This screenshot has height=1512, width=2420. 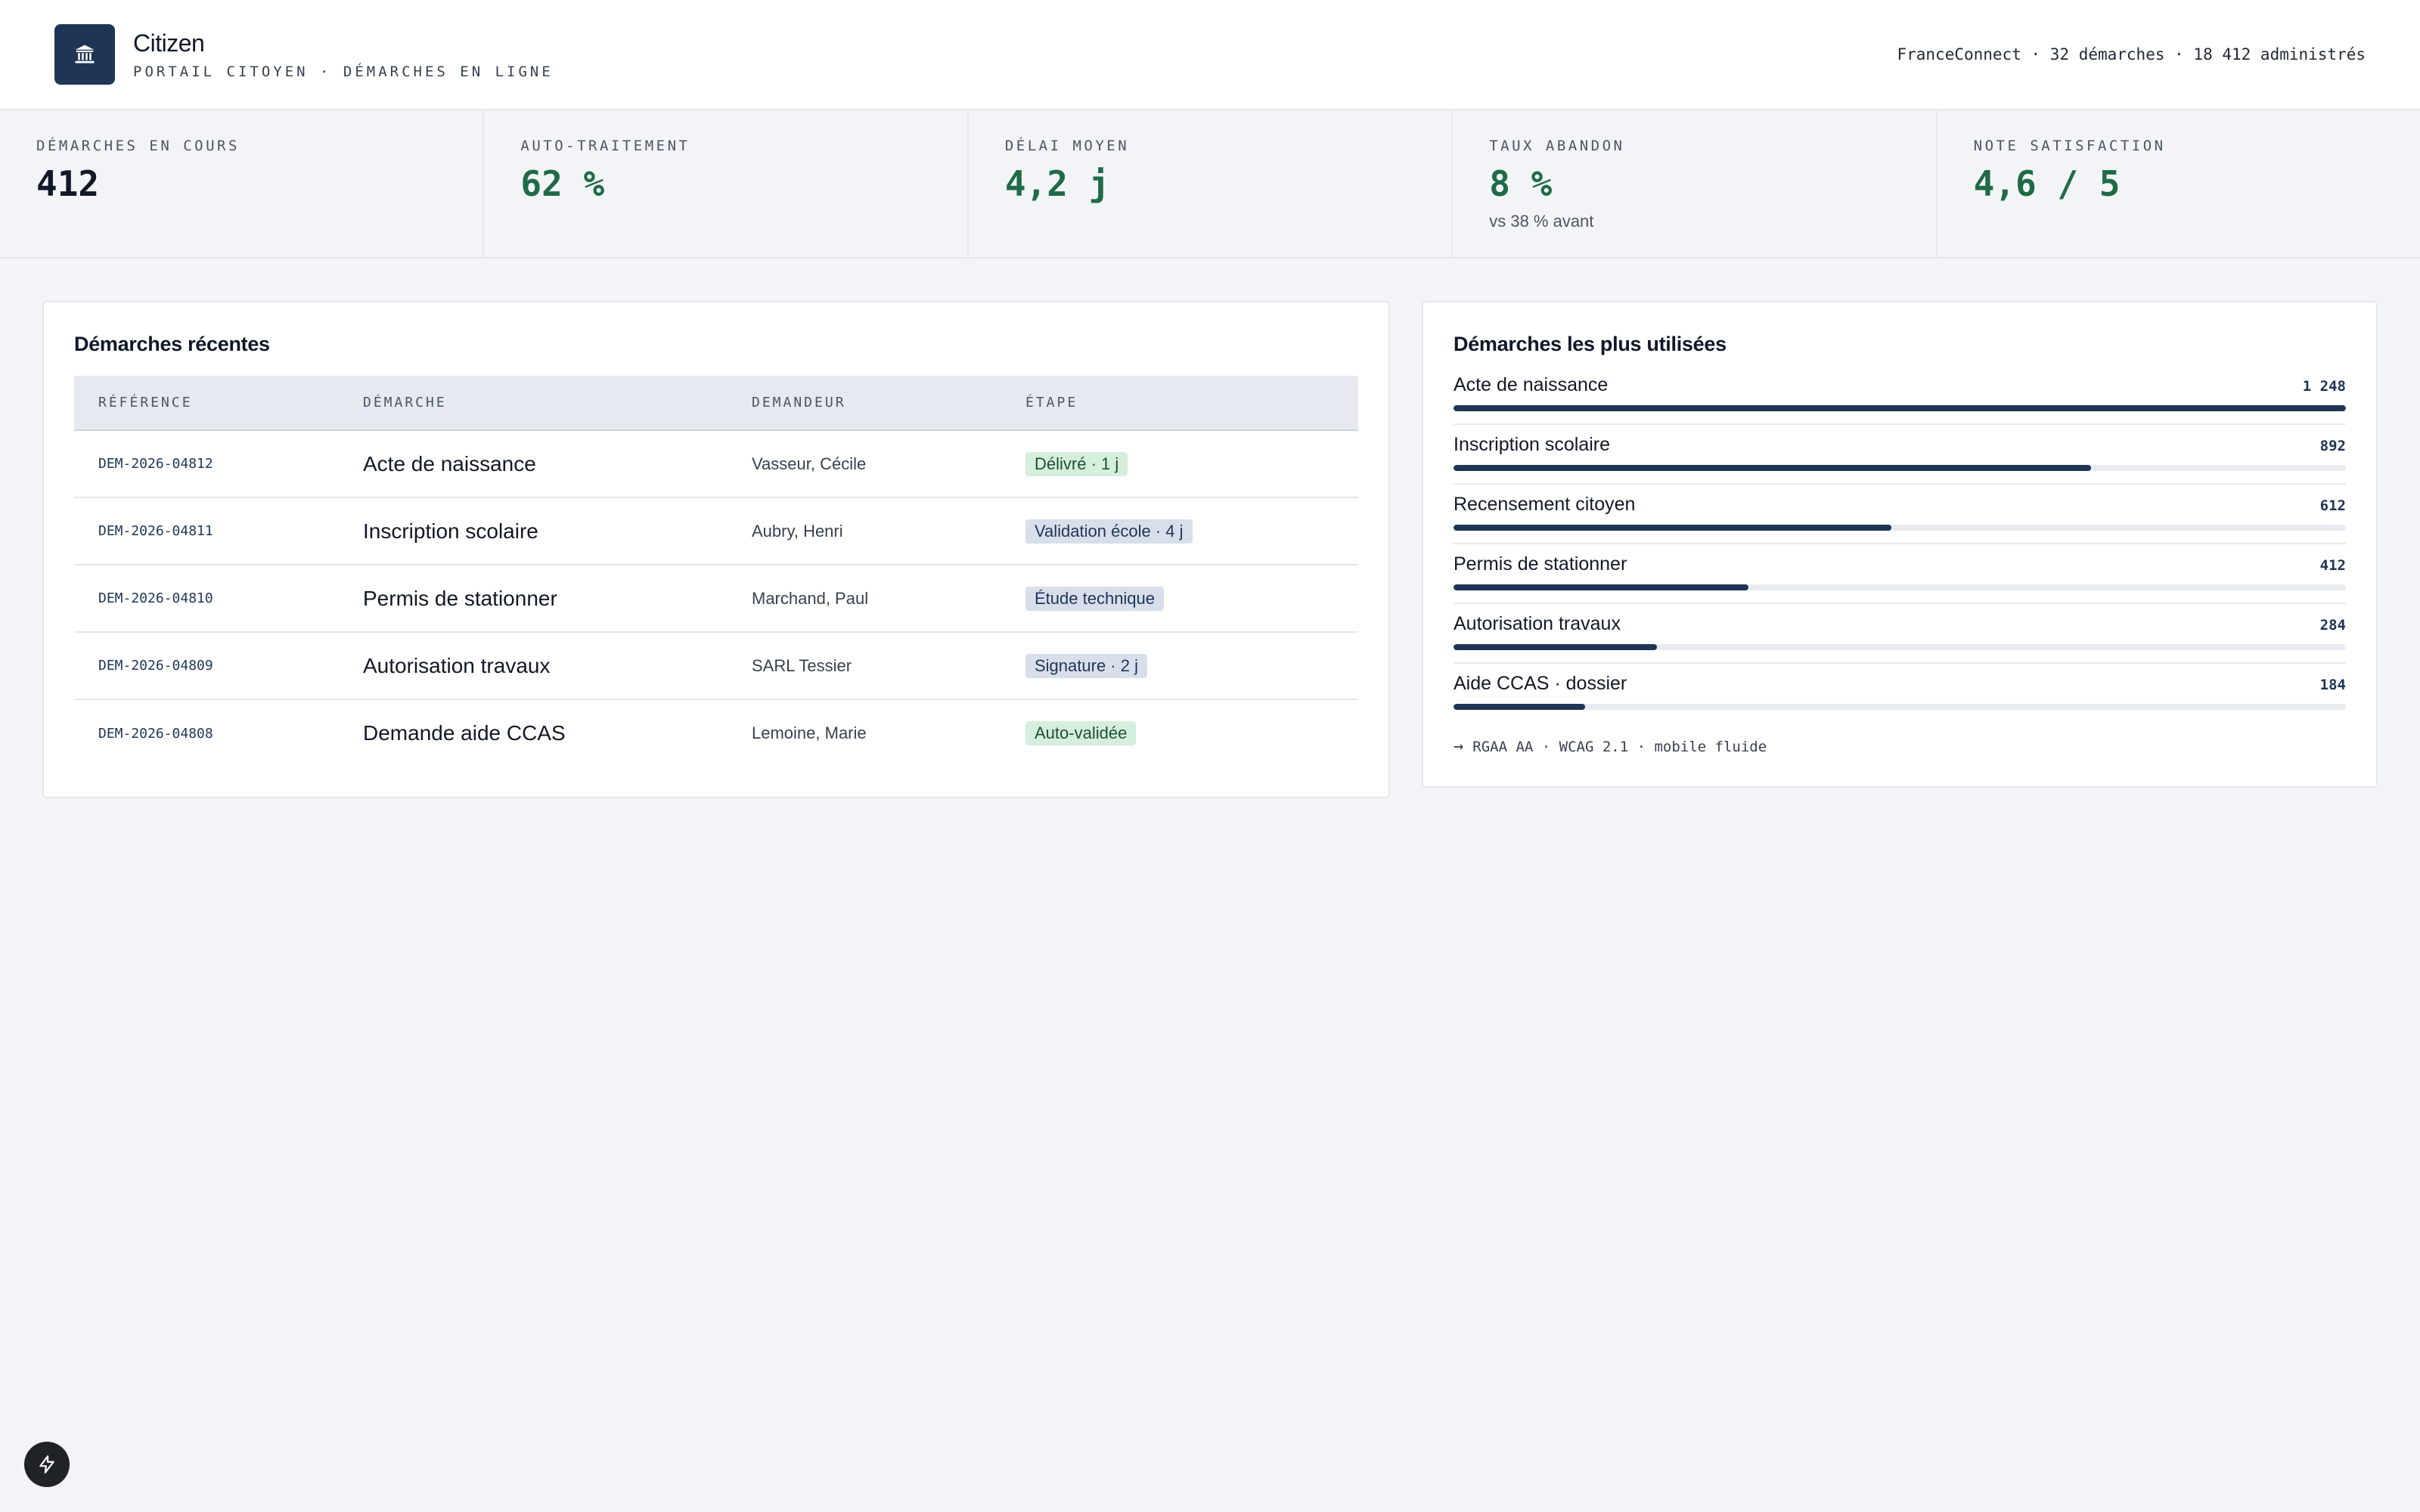 What do you see at coordinates (1067, 146) in the screenshot?
I see `kpi-label: DÉLAI MOYEN` at bounding box center [1067, 146].